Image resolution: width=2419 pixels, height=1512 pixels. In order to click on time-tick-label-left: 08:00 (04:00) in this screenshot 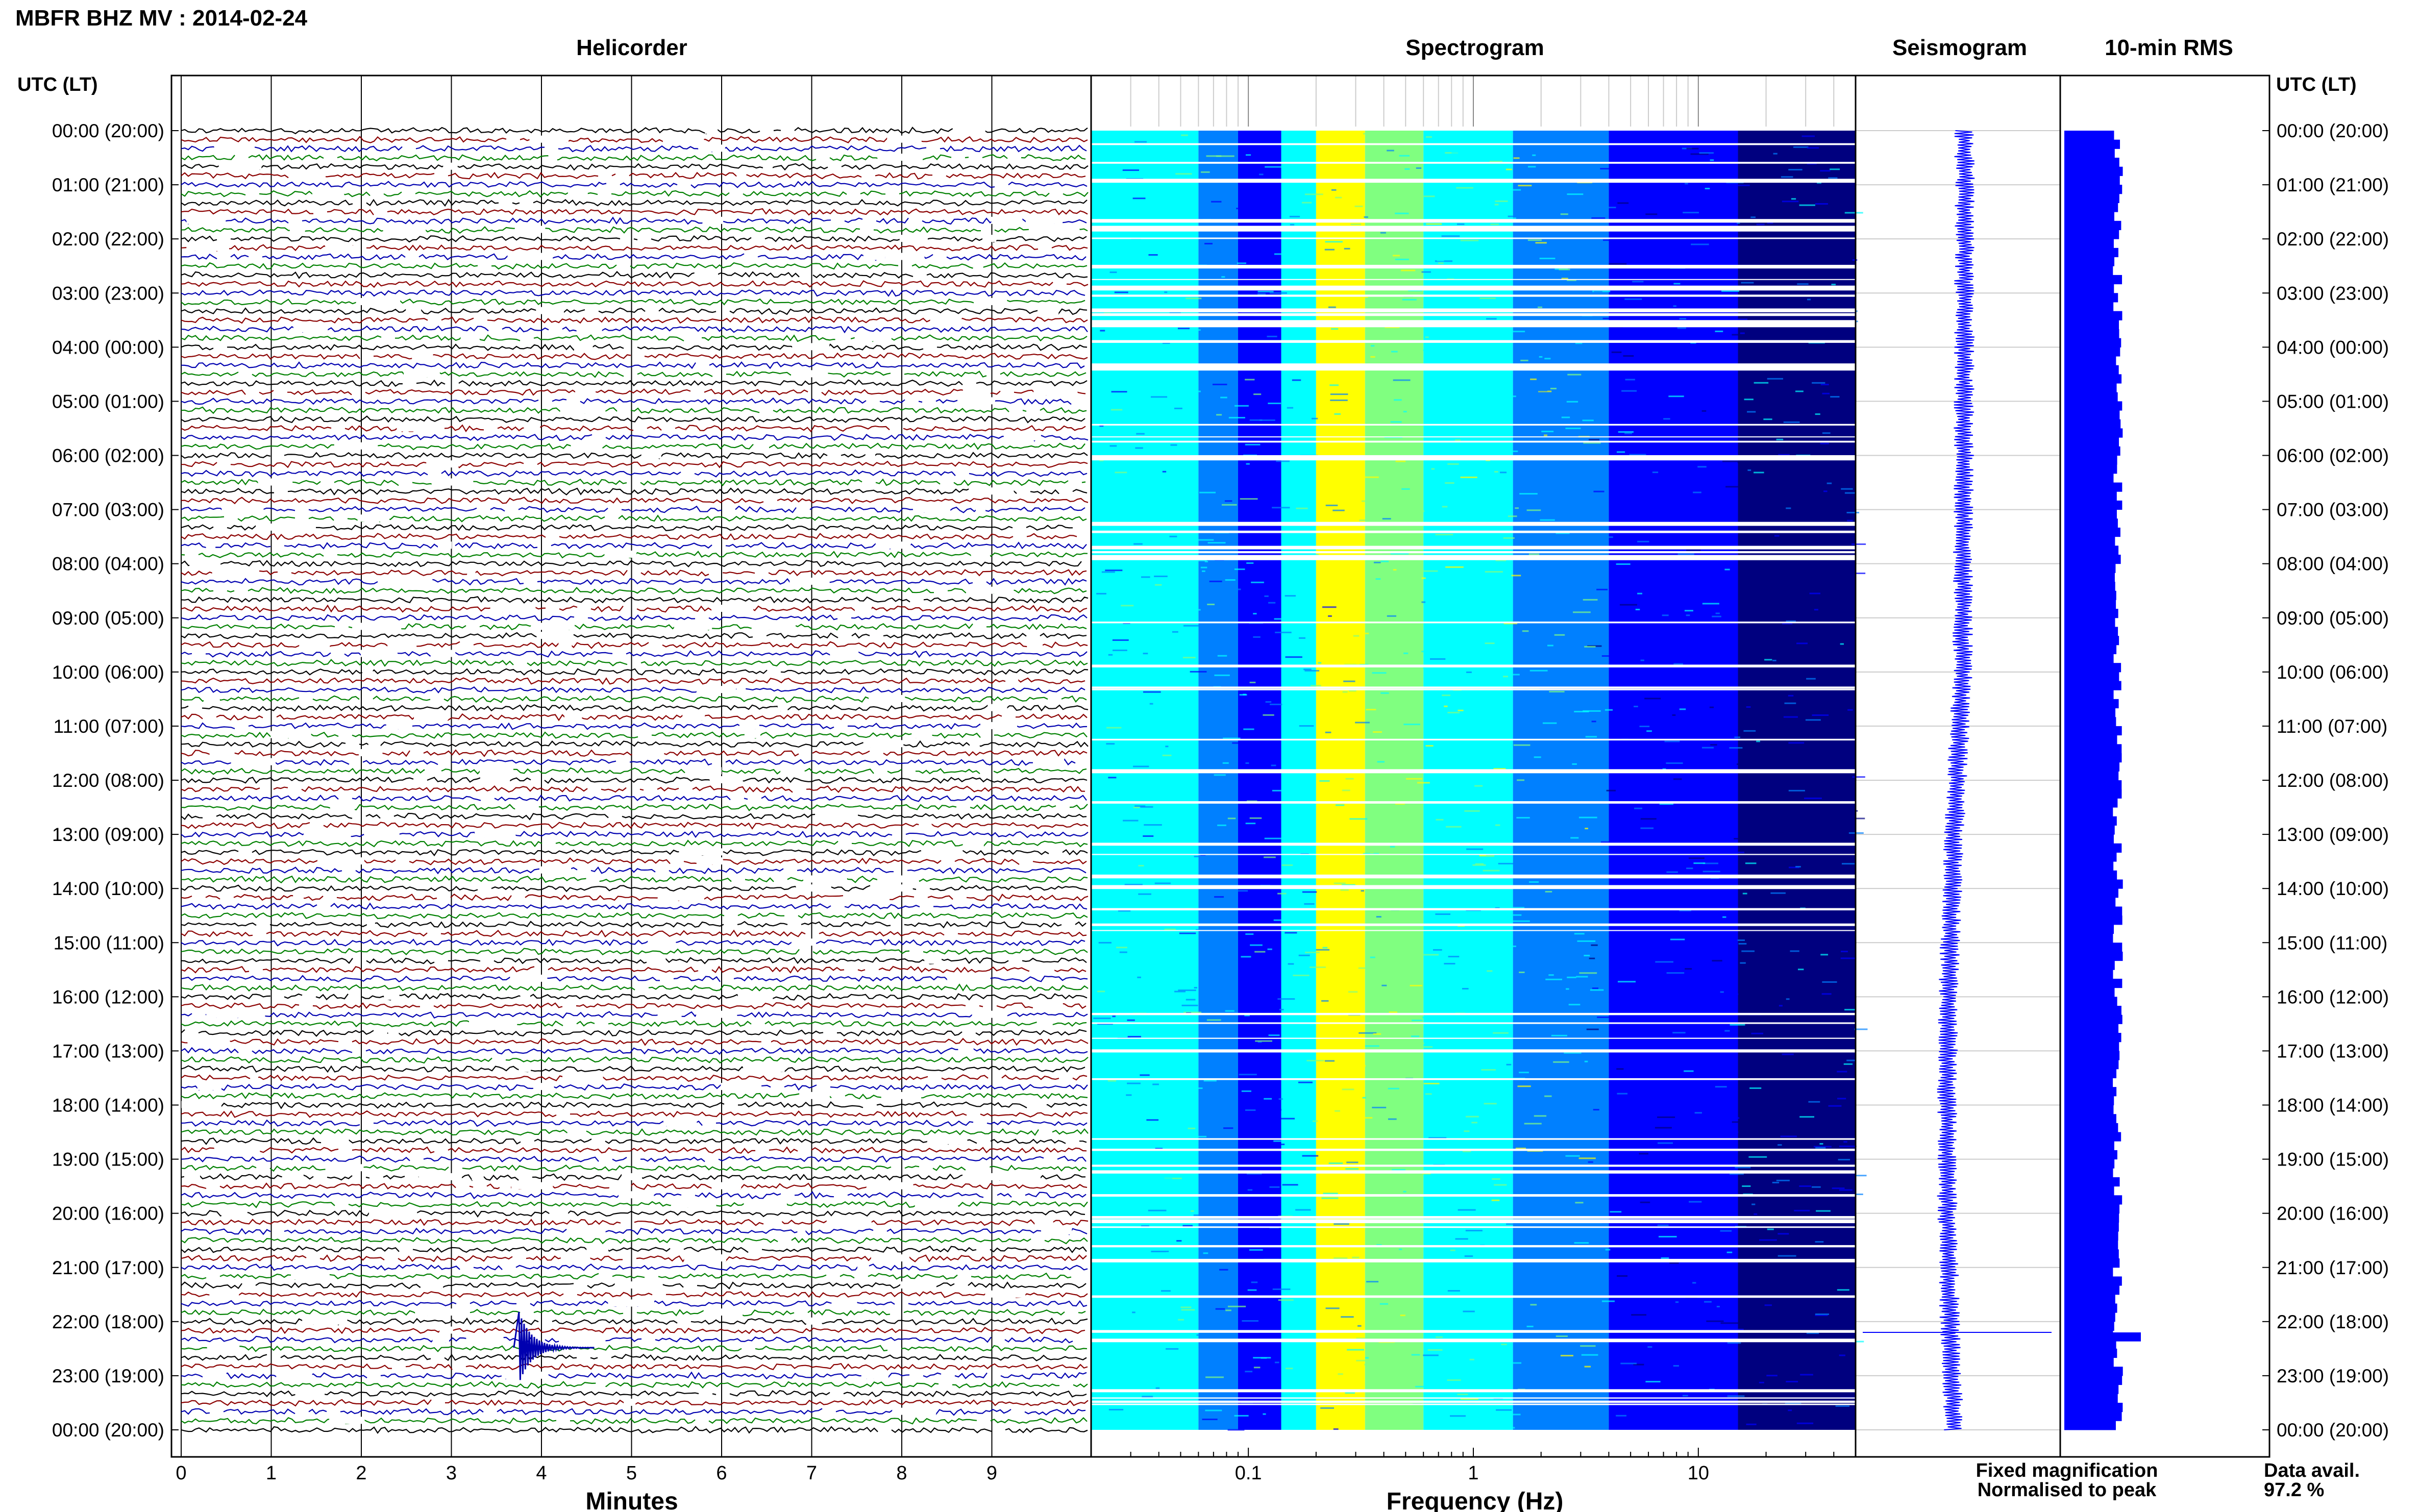, I will do `click(108, 564)`.